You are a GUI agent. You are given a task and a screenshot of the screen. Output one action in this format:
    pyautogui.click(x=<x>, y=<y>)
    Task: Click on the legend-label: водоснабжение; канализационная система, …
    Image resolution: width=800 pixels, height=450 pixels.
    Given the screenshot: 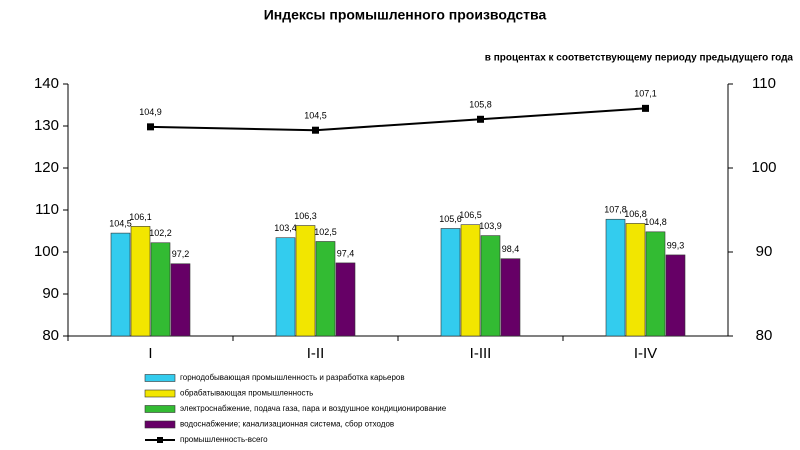 What is the action you would take?
    pyautogui.click(x=287, y=424)
    